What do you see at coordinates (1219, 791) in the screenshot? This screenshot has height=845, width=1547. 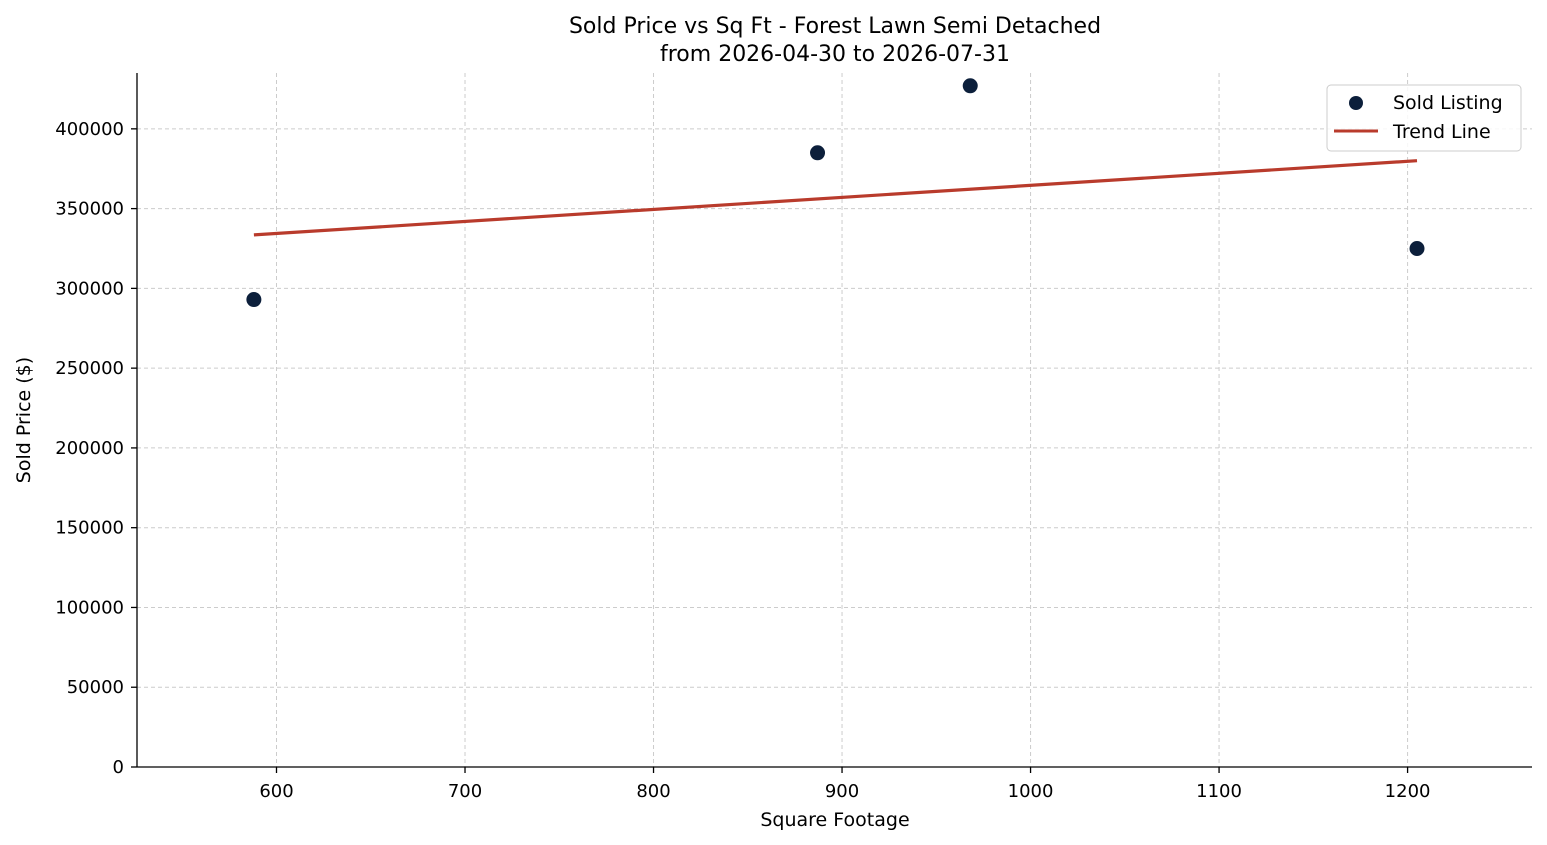 I see `x-tick-label: 1100` at bounding box center [1219, 791].